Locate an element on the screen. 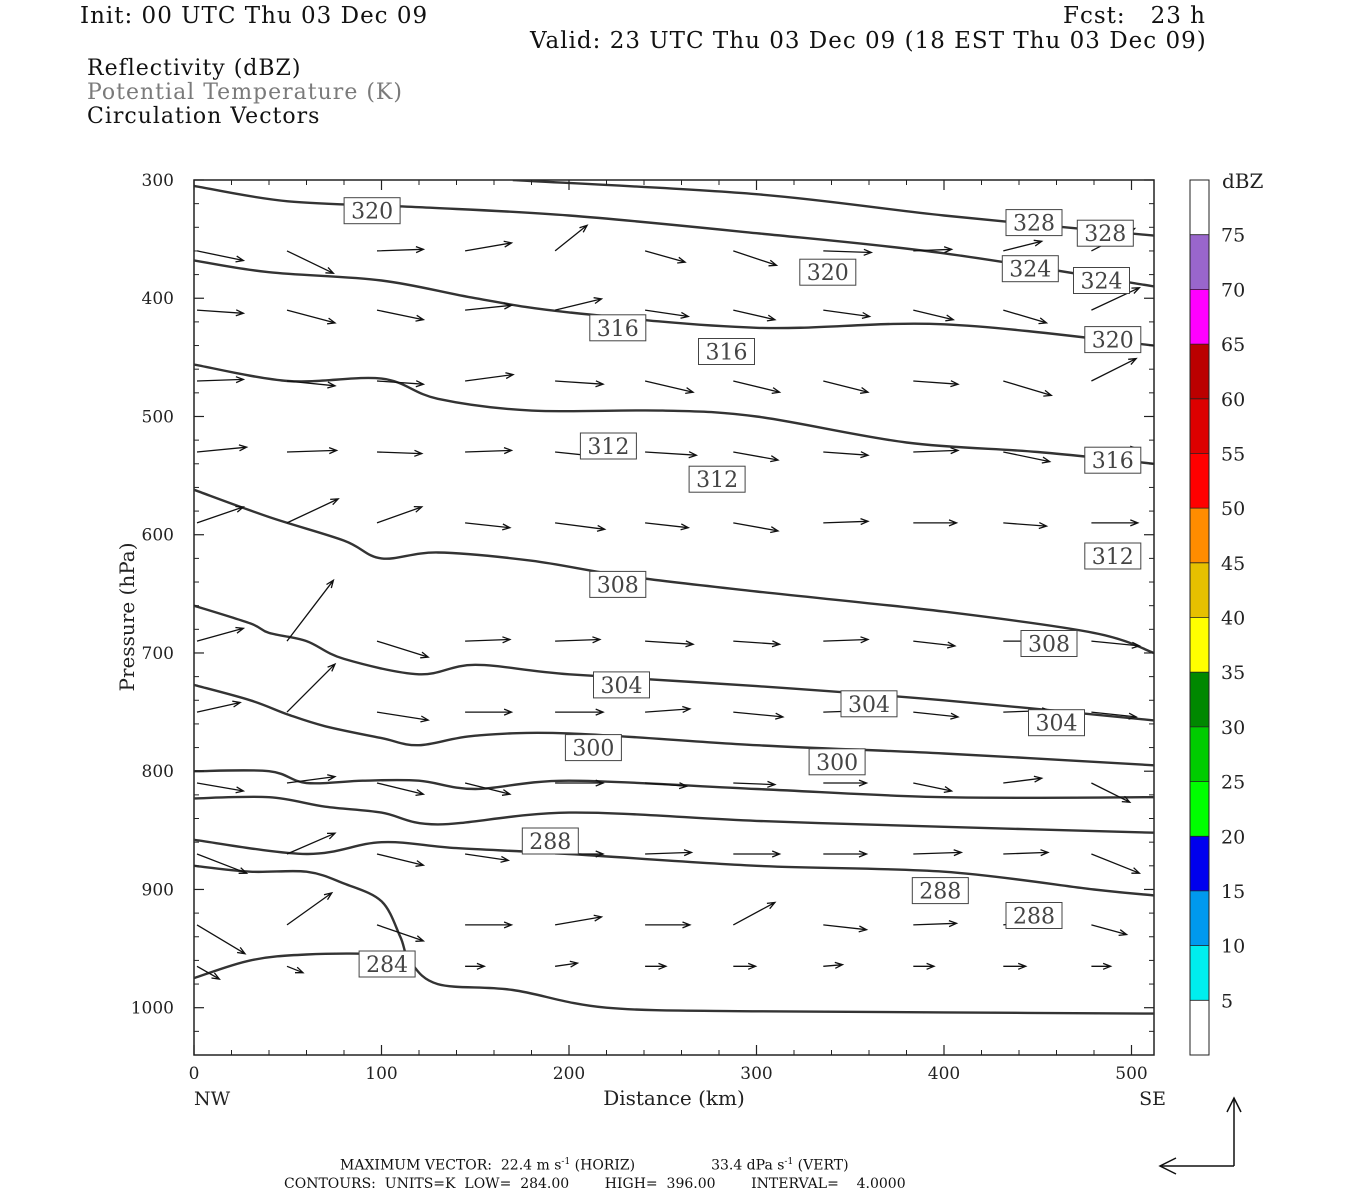 The height and width of the screenshot is (1200, 1350). colorbar: 5 10 15 20 25 30 35 40 45 50 55 60 65 70 75 is located at coordinates (1217, 617).